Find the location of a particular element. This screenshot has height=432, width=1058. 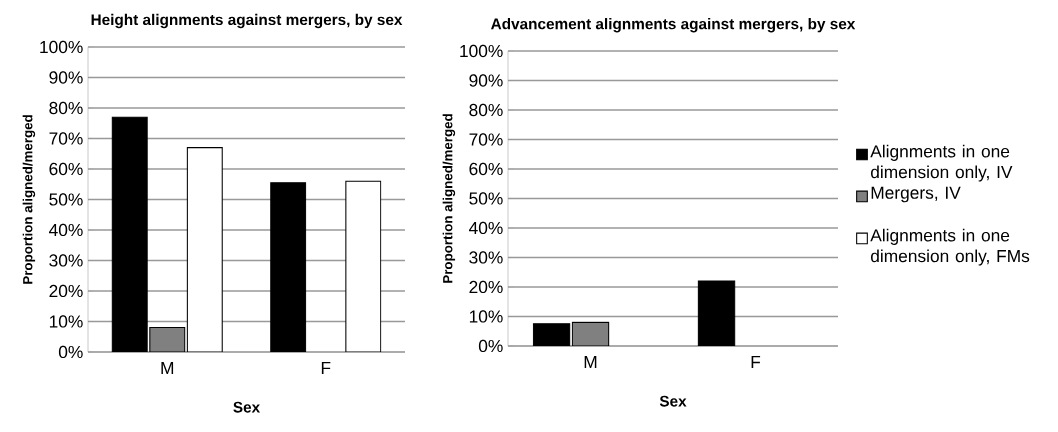

legend-label: Mergers, IV is located at coordinates (916, 194).